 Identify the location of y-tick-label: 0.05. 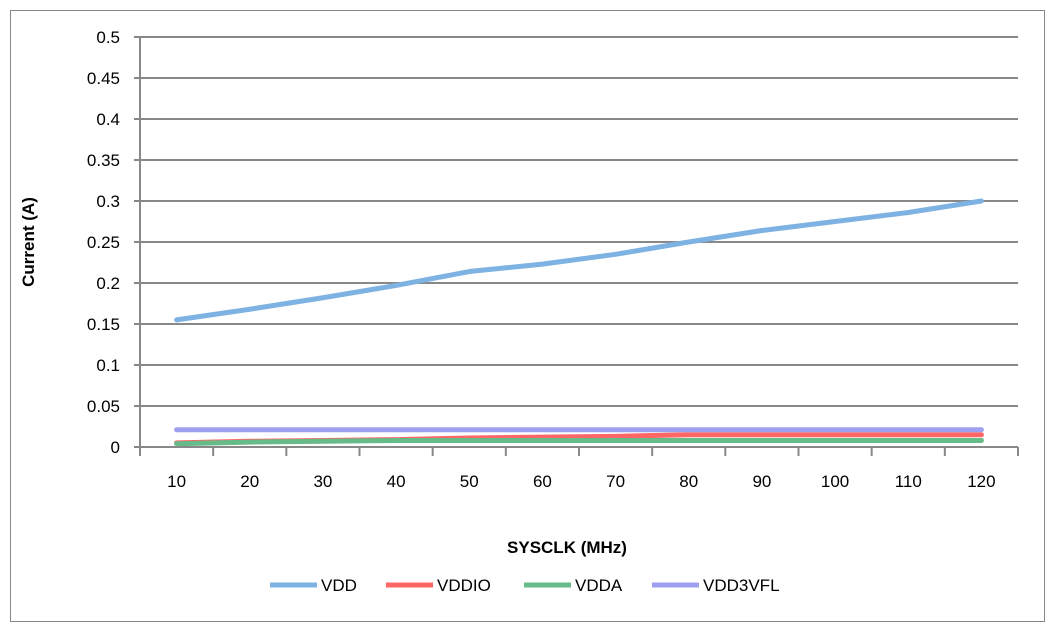
(103, 406).